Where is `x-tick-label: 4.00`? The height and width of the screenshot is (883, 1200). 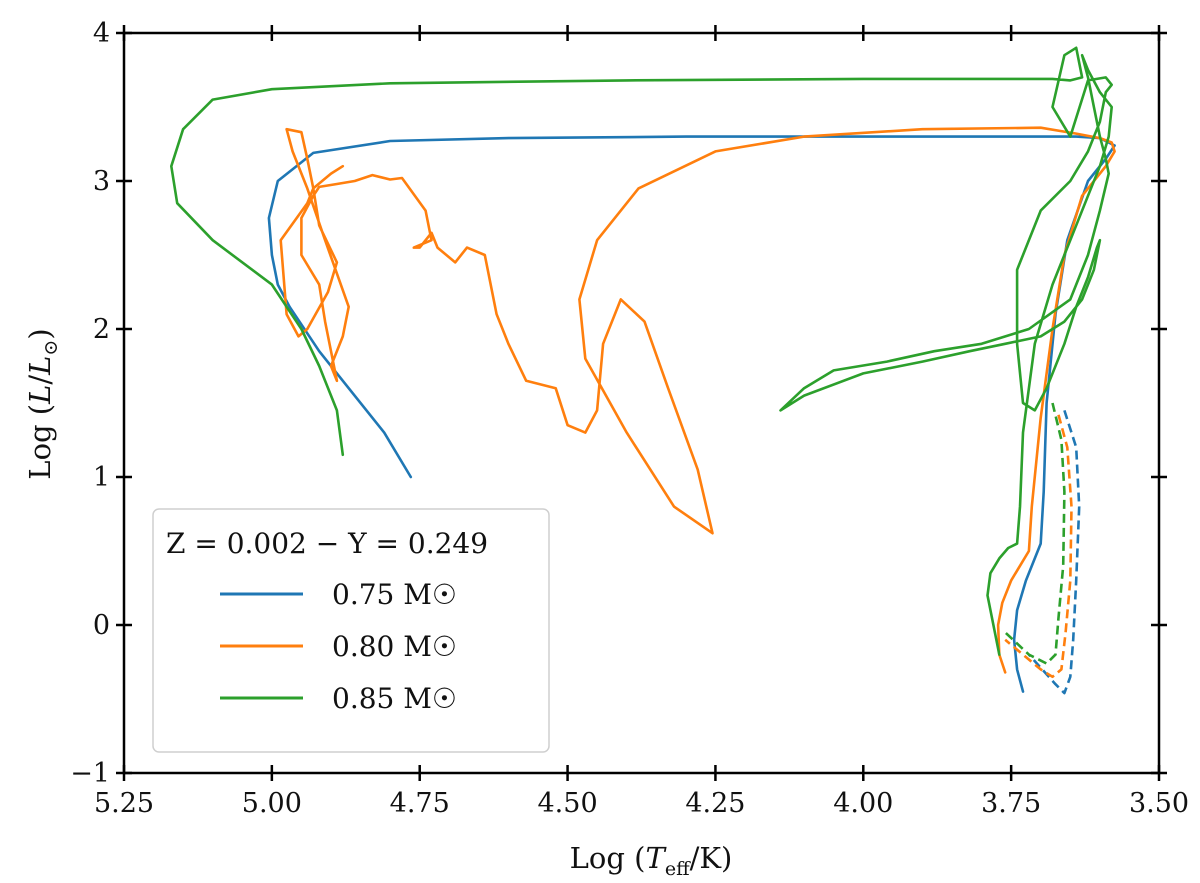
x-tick-label: 4.00 is located at coordinates (863, 803).